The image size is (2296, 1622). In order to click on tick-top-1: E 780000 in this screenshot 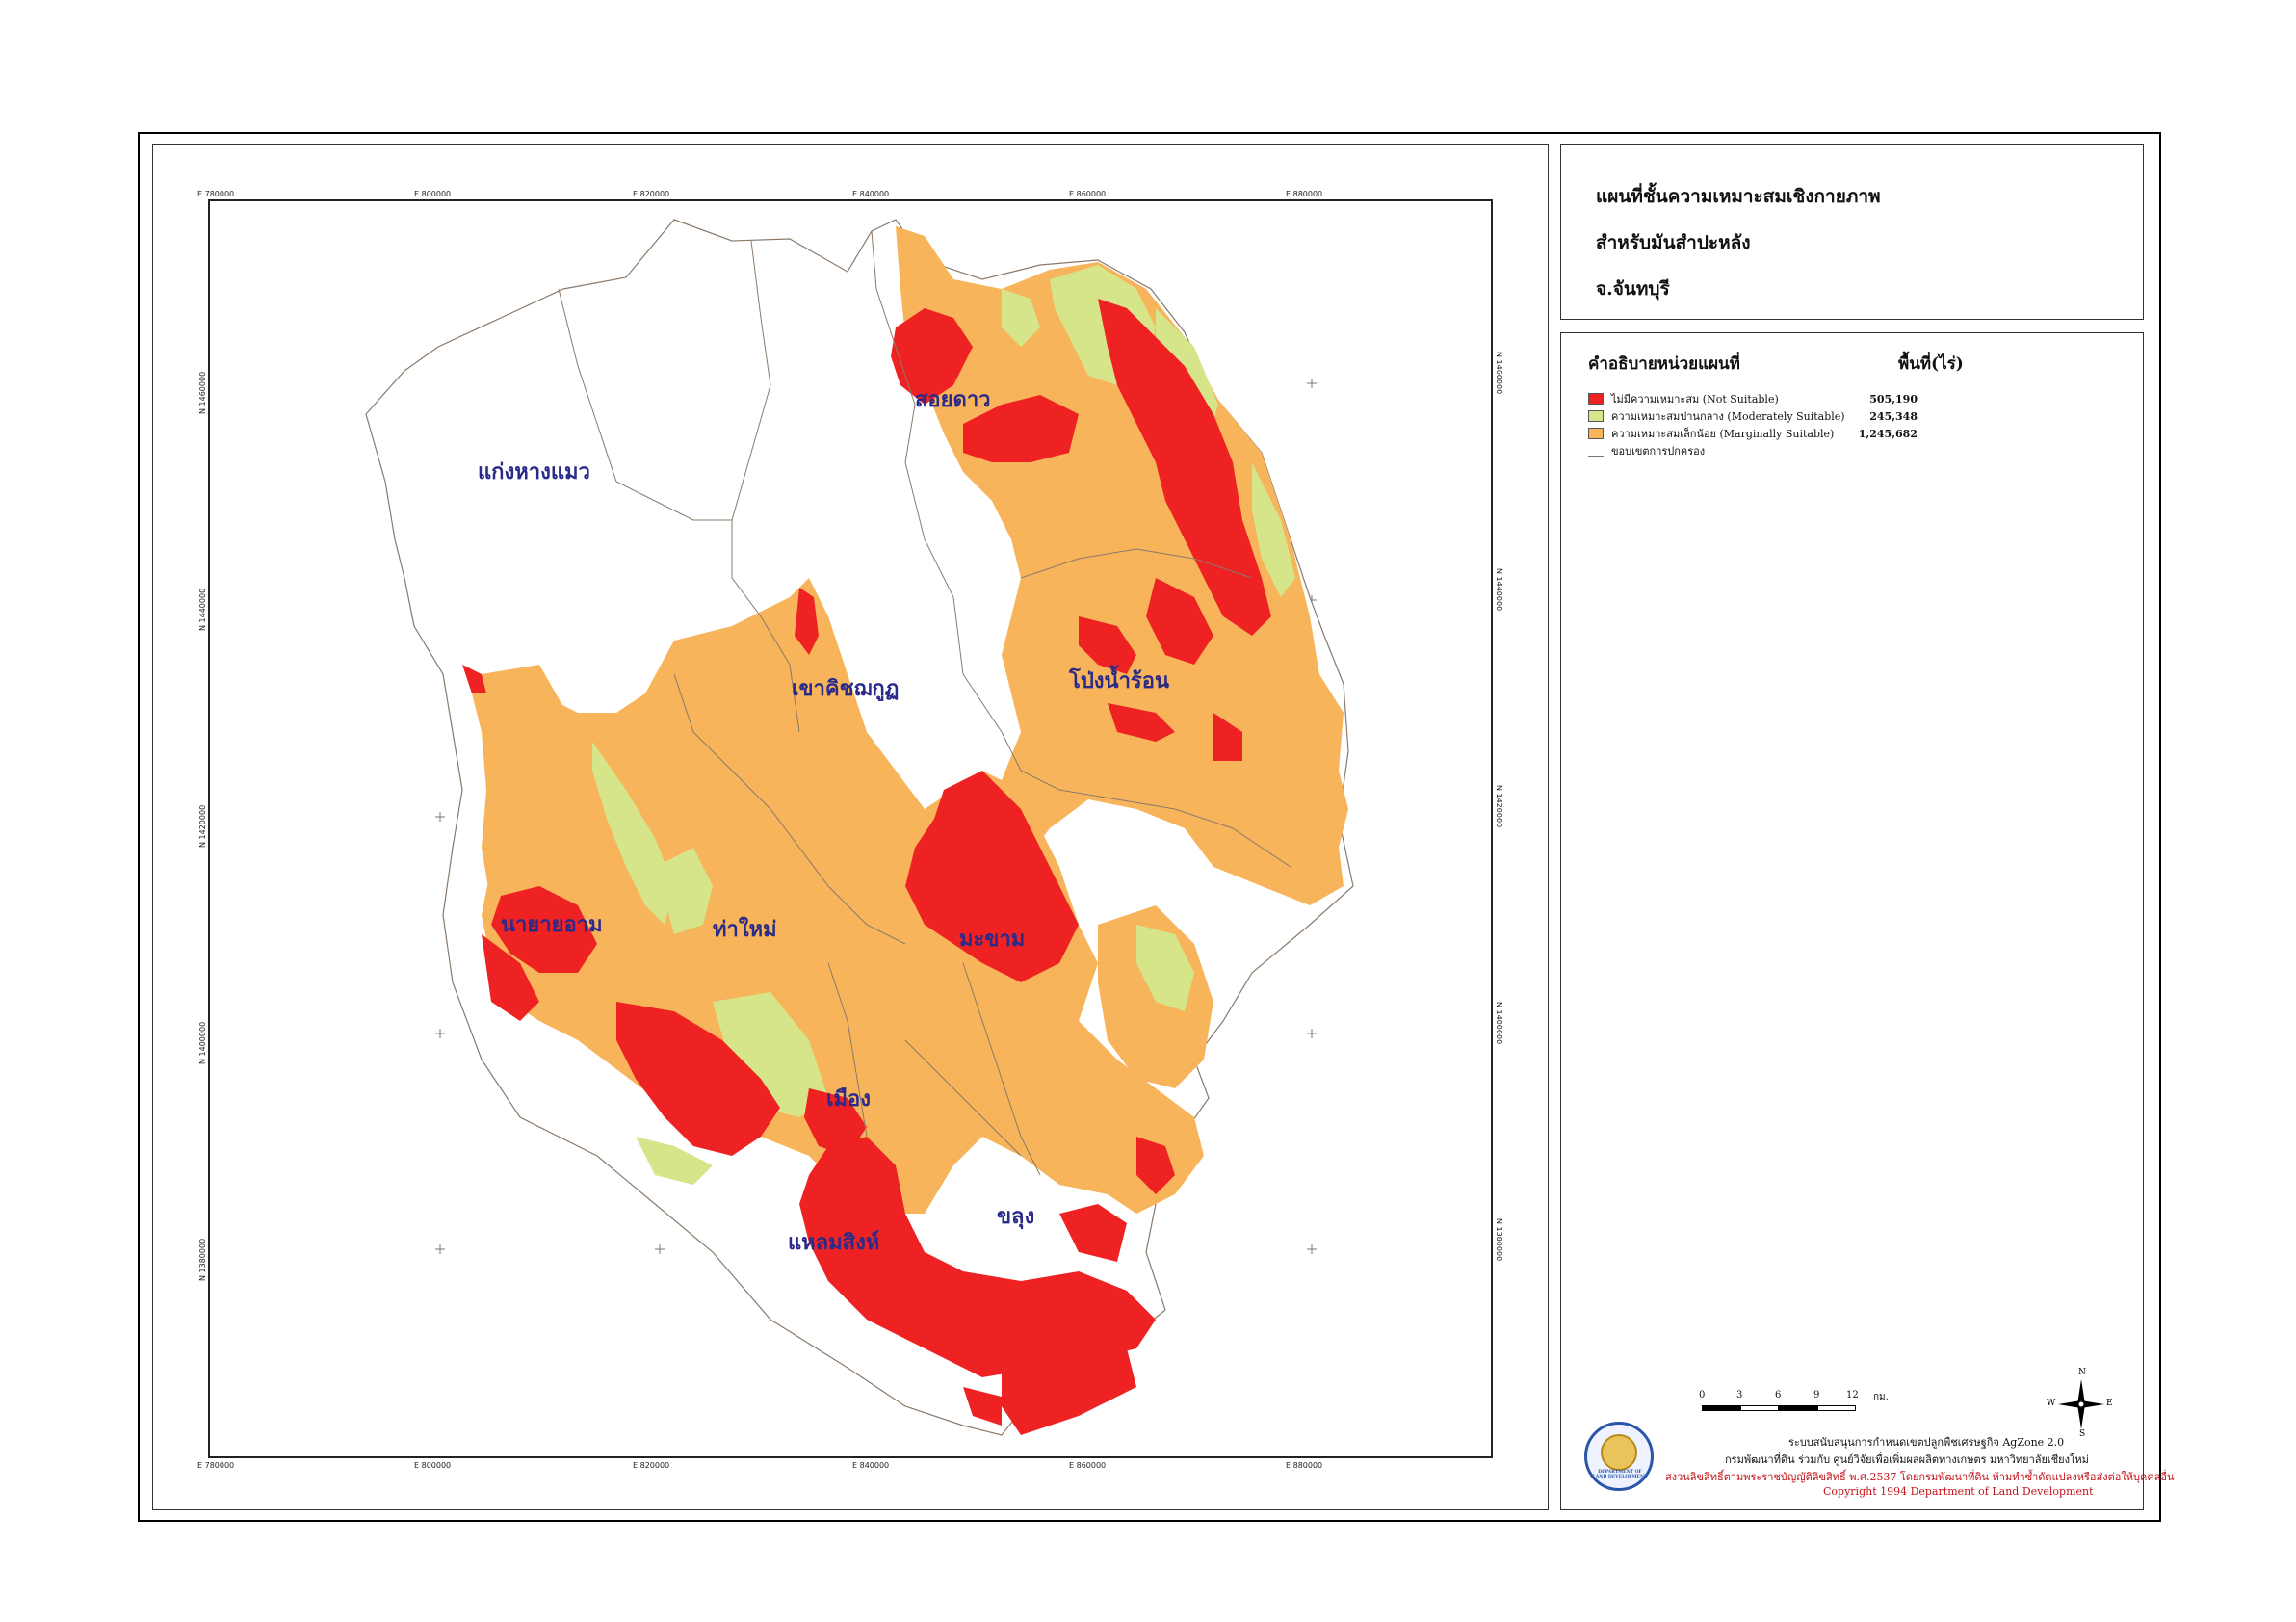, I will do `click(215, 194)`.